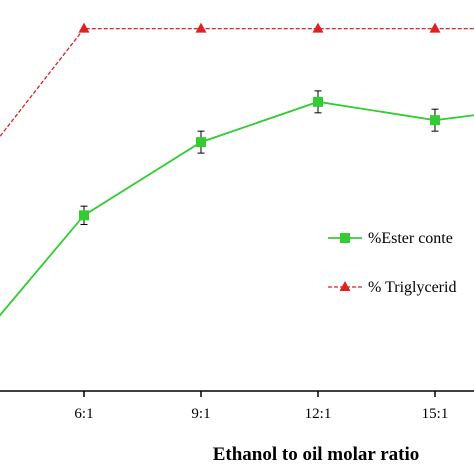  Describe the element at coordinates (316, 454) in the screenshot. I see `x-axis-title: Ethanol to oil molar ratio` at that location.